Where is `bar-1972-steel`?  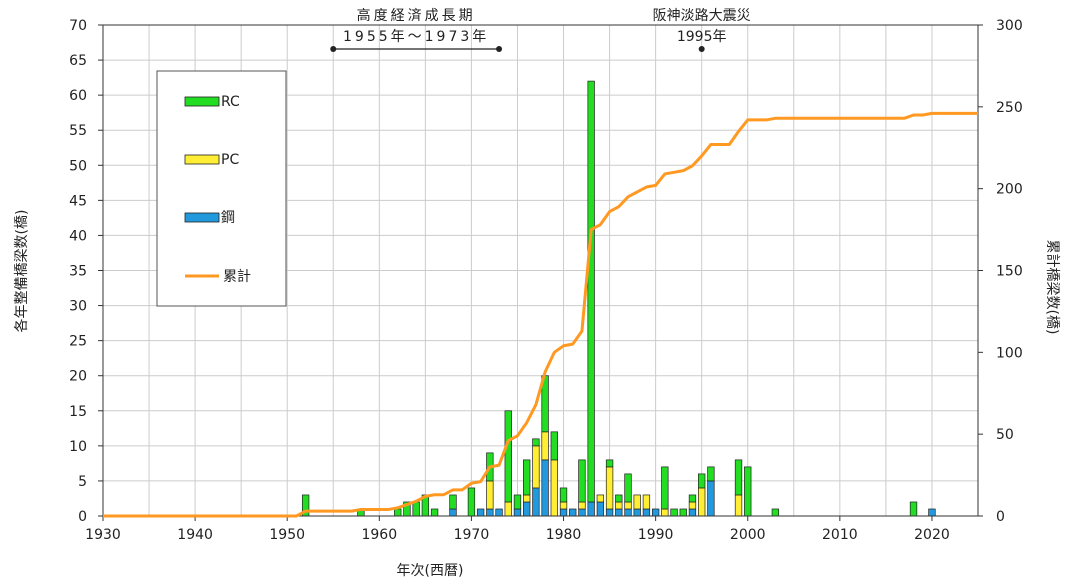 bar-1972-steel is located at coordinates (490, 512).